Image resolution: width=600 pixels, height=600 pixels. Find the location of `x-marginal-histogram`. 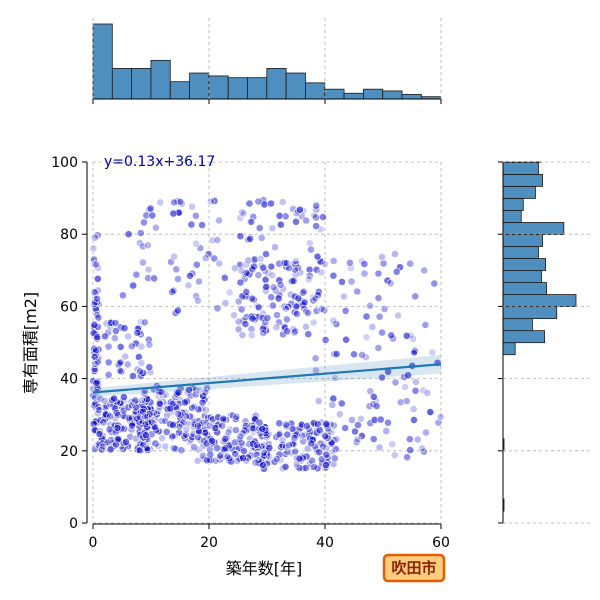

x-marginal-histogram is located at coordinates (267, 63).